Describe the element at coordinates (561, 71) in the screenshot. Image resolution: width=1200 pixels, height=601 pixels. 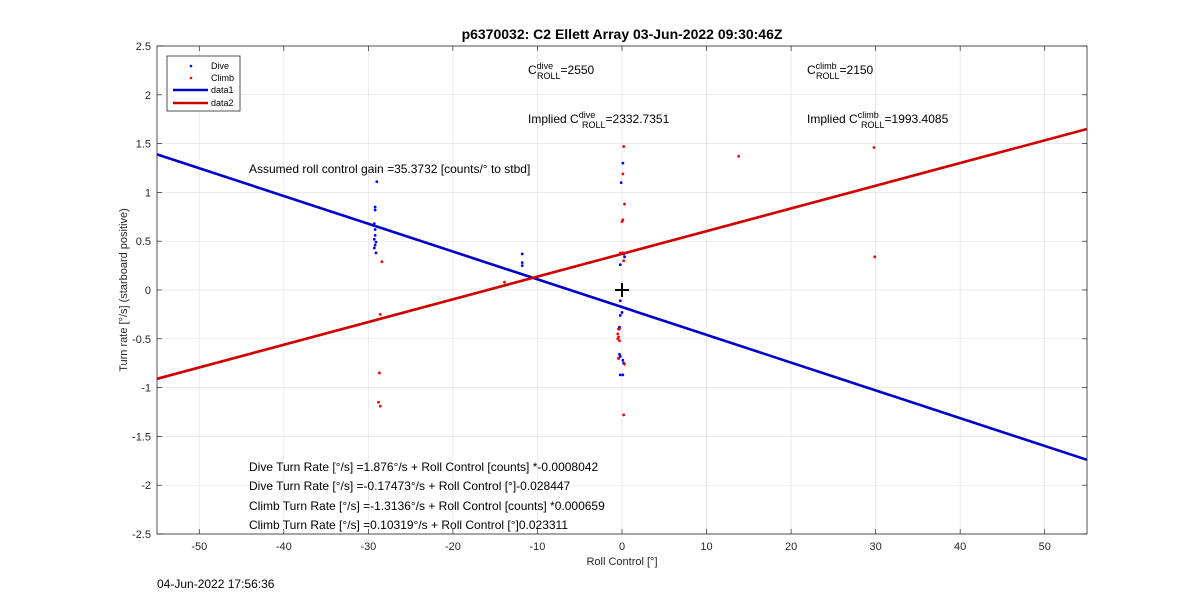
I see `c-roll-dive-annotation: Cdive ROLL=2550` at that location.